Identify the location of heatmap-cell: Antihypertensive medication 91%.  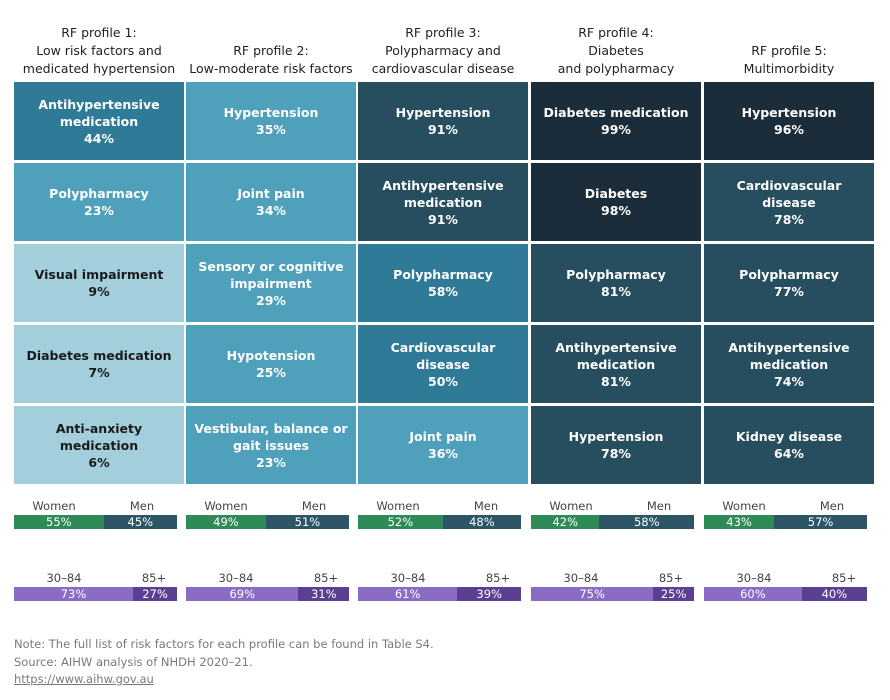
(443, 202).